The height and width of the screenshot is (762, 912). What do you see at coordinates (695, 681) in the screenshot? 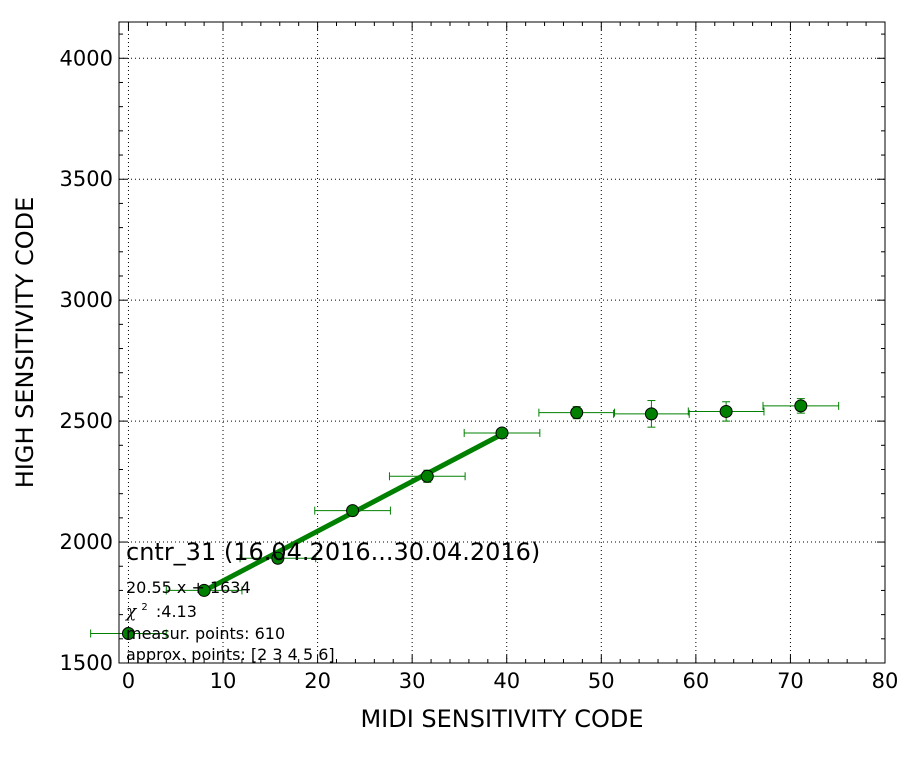
I see `x-tick-label: 60` at bounding box center [695, 681].